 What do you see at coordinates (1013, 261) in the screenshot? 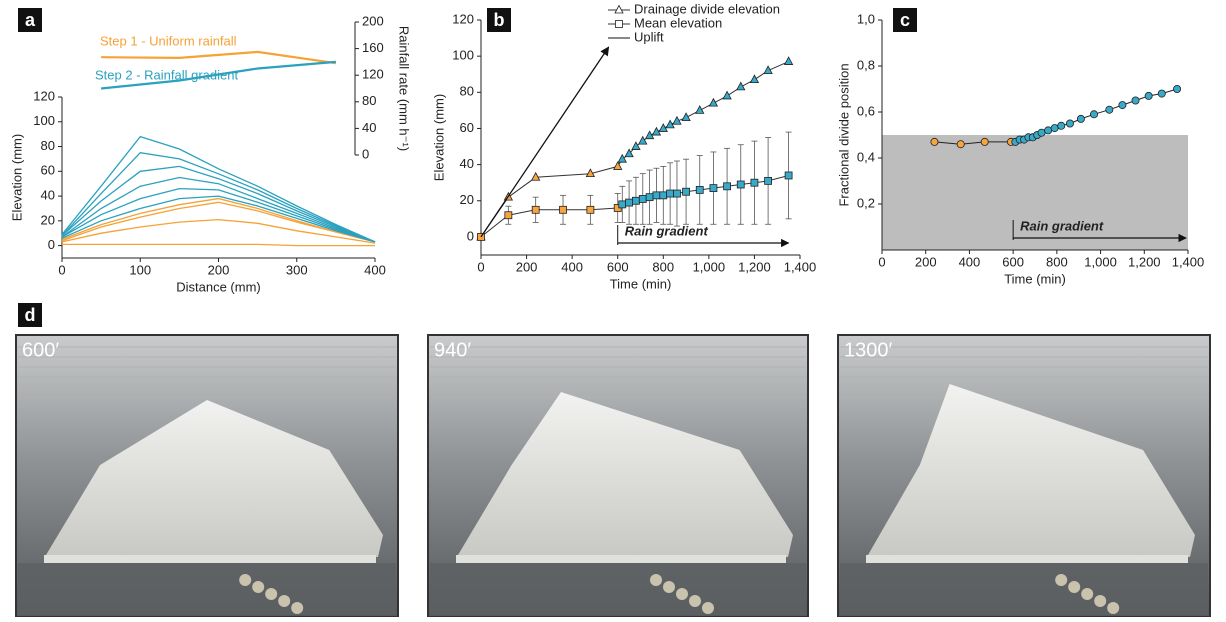
I see `x-tick-label: 600` at bounding box center [1013, 261].